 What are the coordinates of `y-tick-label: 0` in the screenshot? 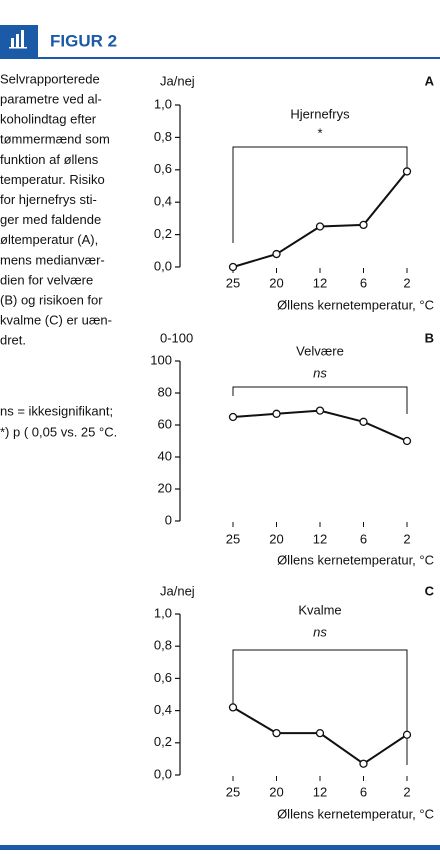 It's located at (168, 519).